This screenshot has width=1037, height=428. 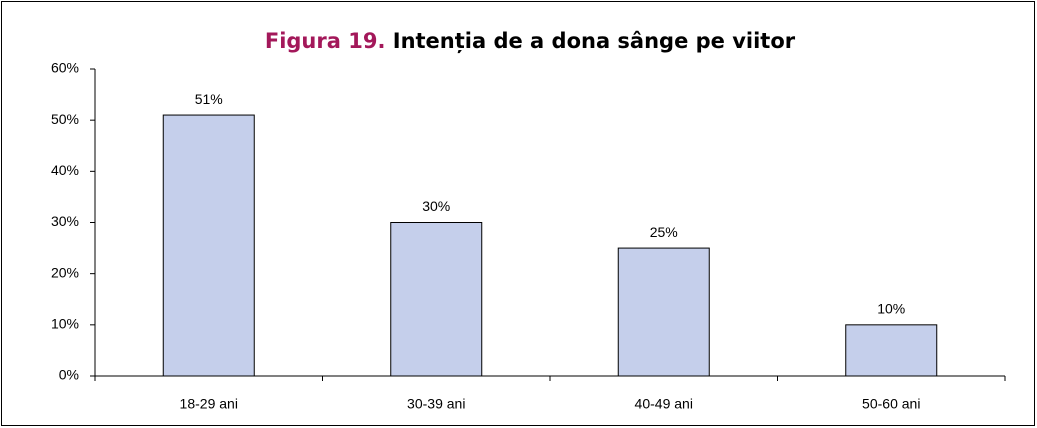 What do you see at coordinates (436, 206) in the screenshot?
I see `data-label: 30%` at bounding box center [436, 206].